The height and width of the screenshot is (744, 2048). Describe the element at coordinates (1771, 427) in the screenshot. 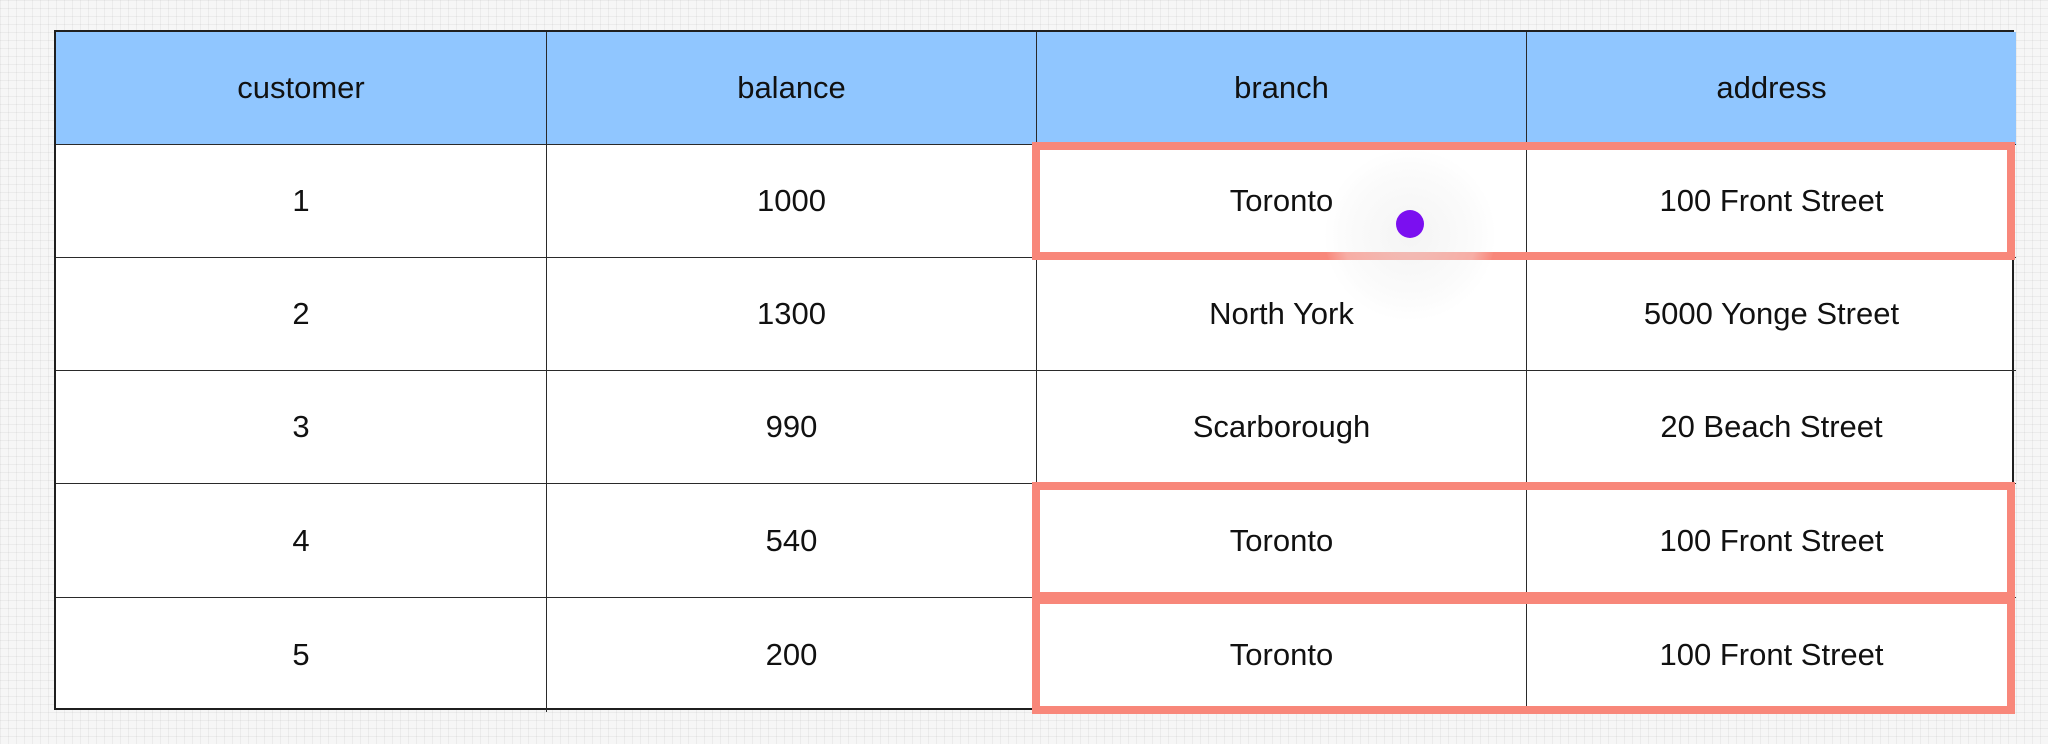

I see `cell-address: 20 Beach Street` at that location.